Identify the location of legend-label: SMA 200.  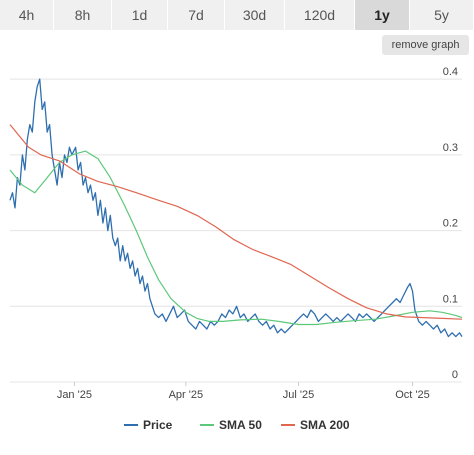
(325, 425).